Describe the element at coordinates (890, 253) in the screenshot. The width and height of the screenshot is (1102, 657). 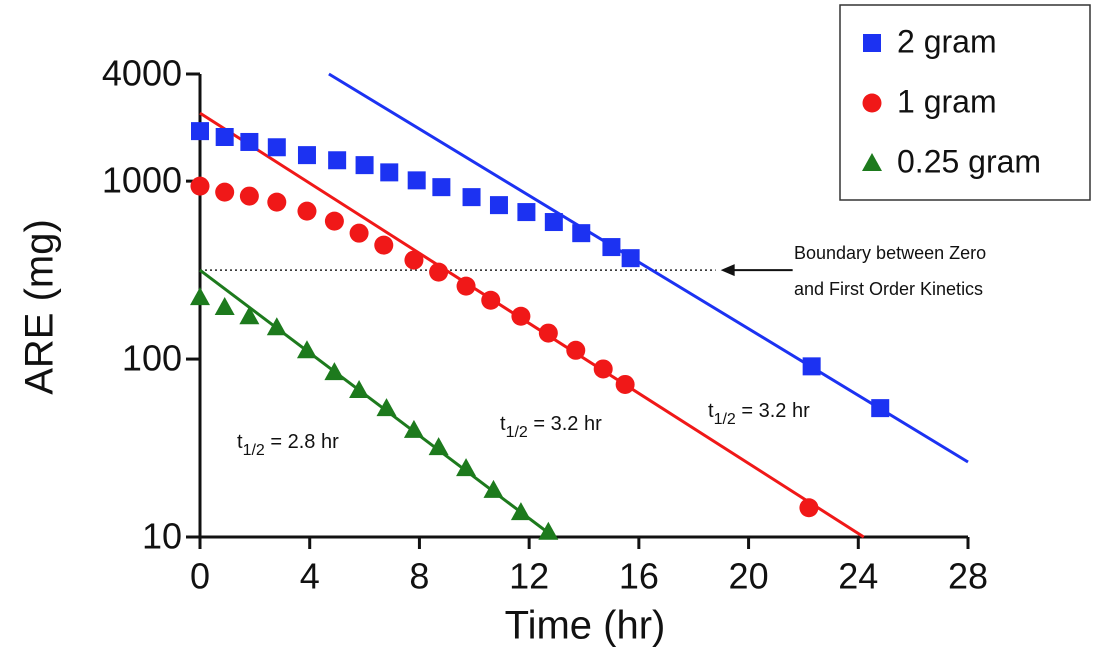
I see `boundary-label: Boundary between Zero` at that location.